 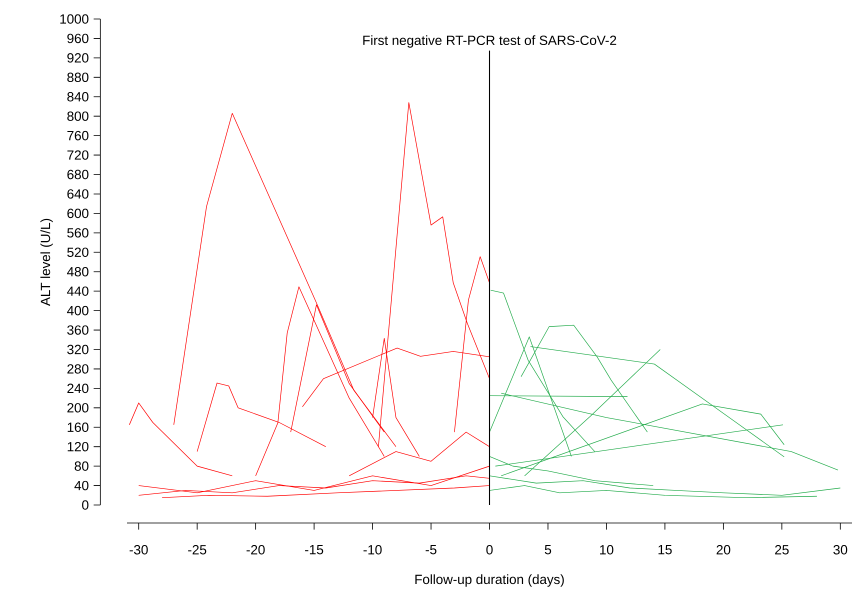 I want to click on x-tick-label: 30, so click(x=840, y=549).